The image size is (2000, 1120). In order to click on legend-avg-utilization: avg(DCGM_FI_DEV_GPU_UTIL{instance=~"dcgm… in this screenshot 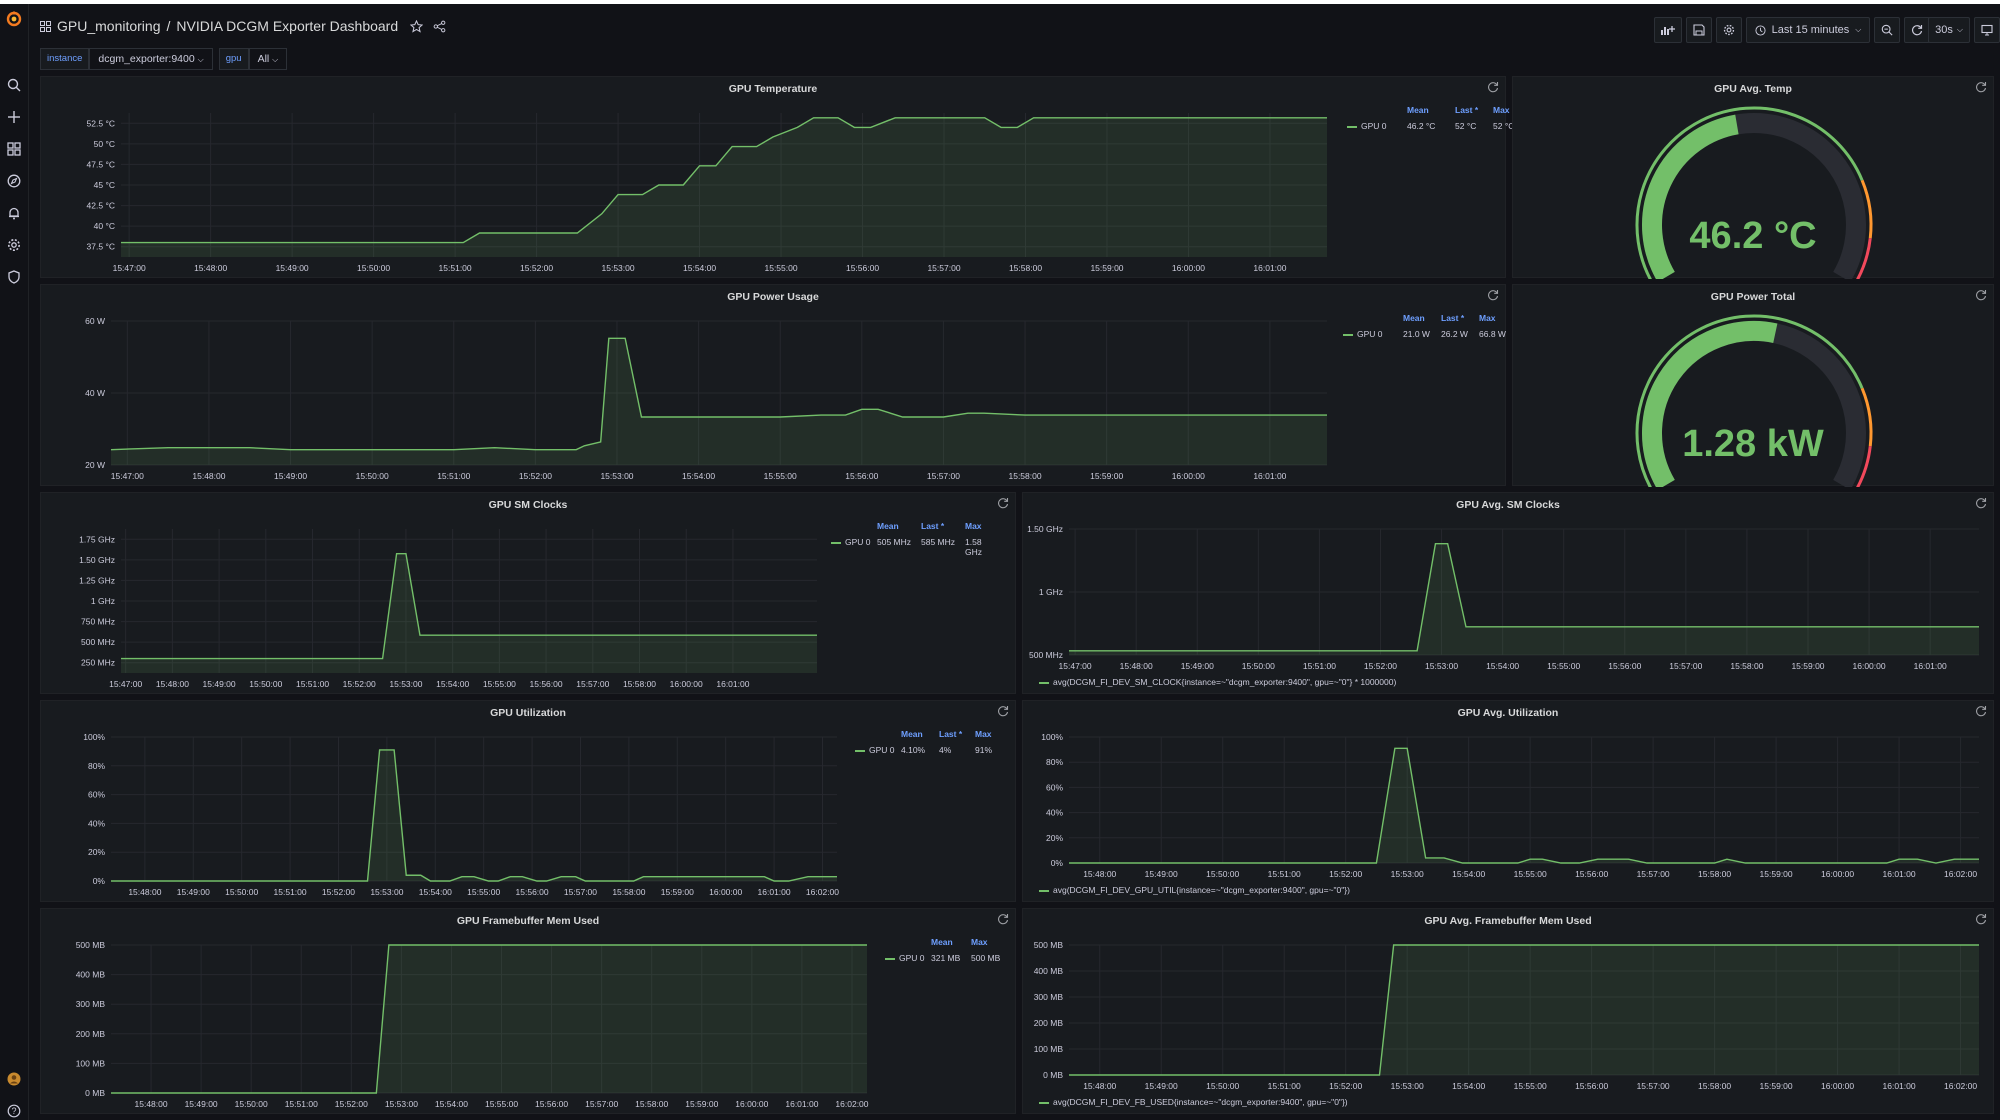, I will do `click(1194, 890)`.